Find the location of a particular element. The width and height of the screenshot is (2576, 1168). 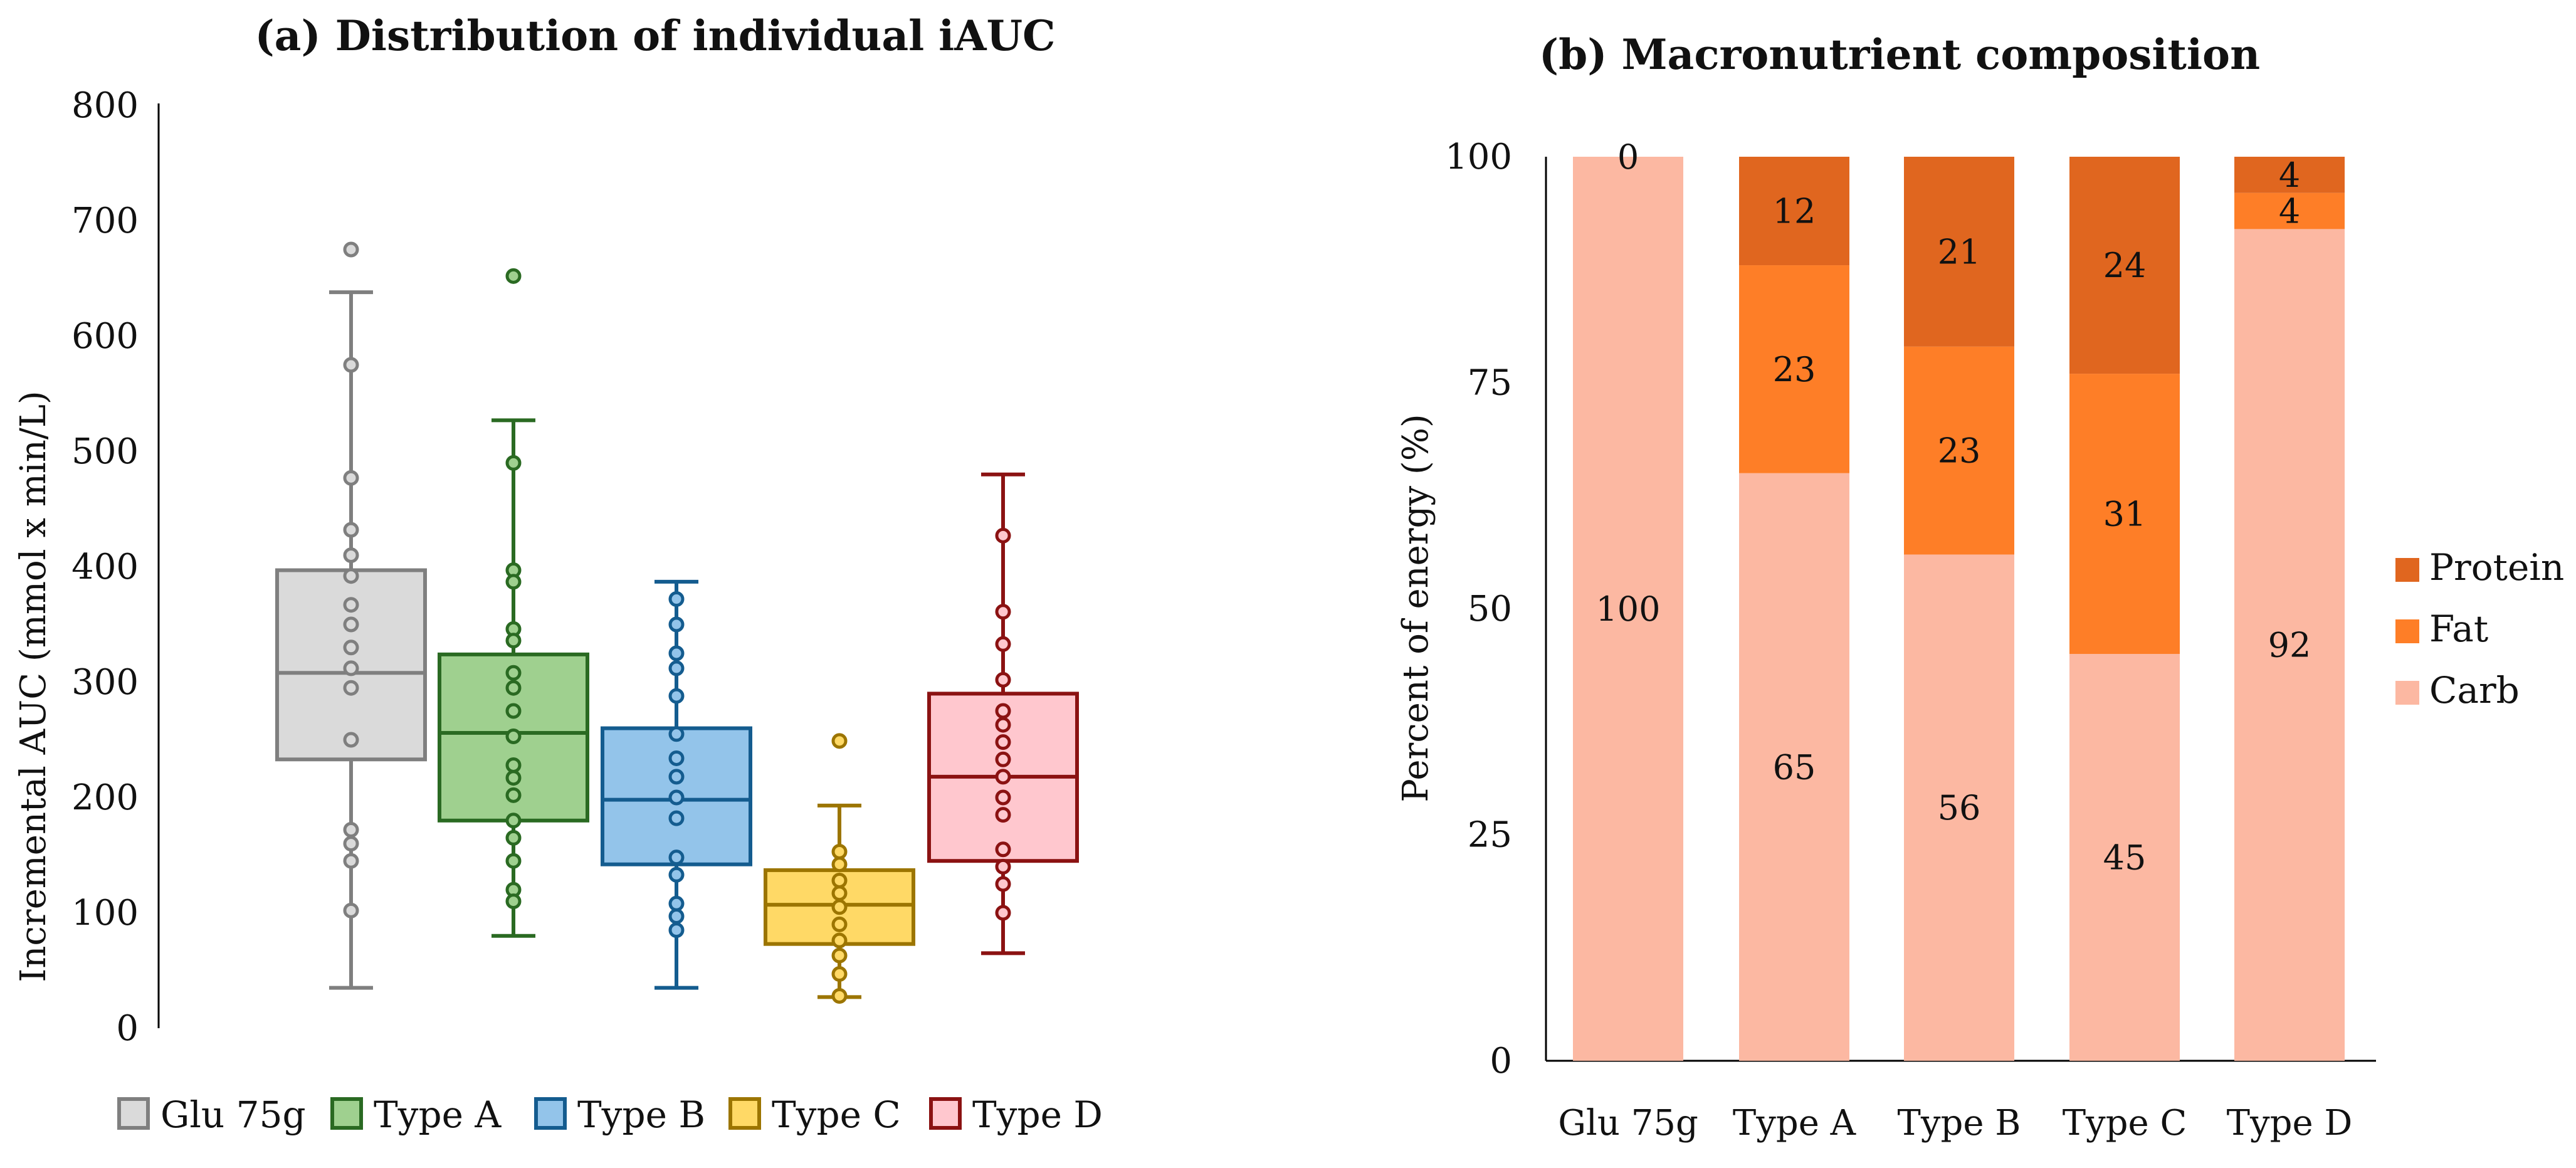

box-chart-legend: Glu 75g Type A Type B Type C Type D is located at coordinates (610, 1114).